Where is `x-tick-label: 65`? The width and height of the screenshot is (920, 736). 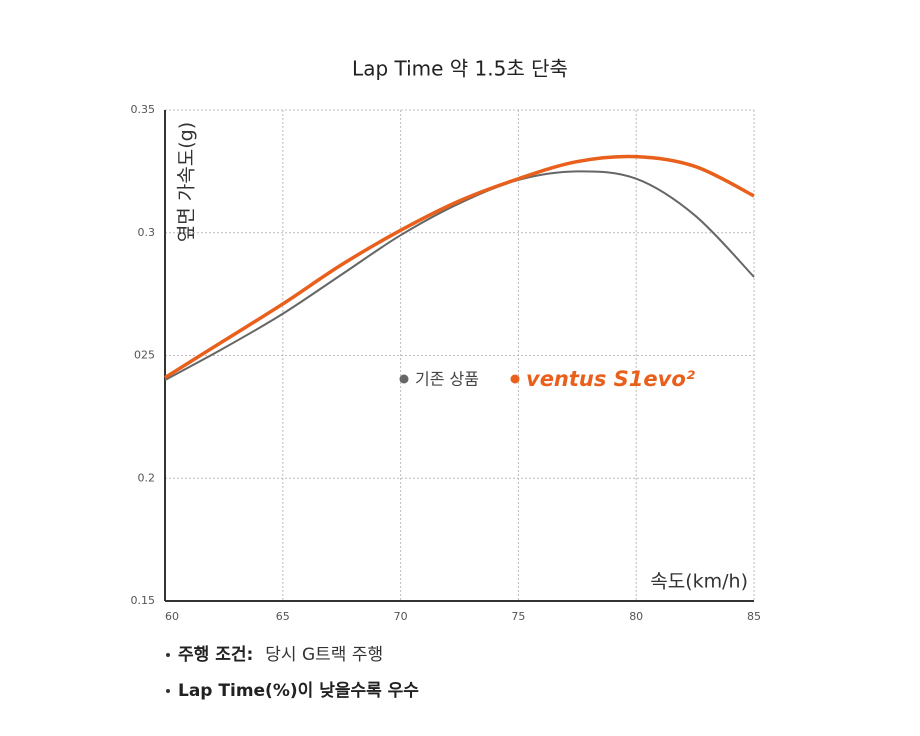 x-tick-label: 65 is located at coordinates (283, 616).